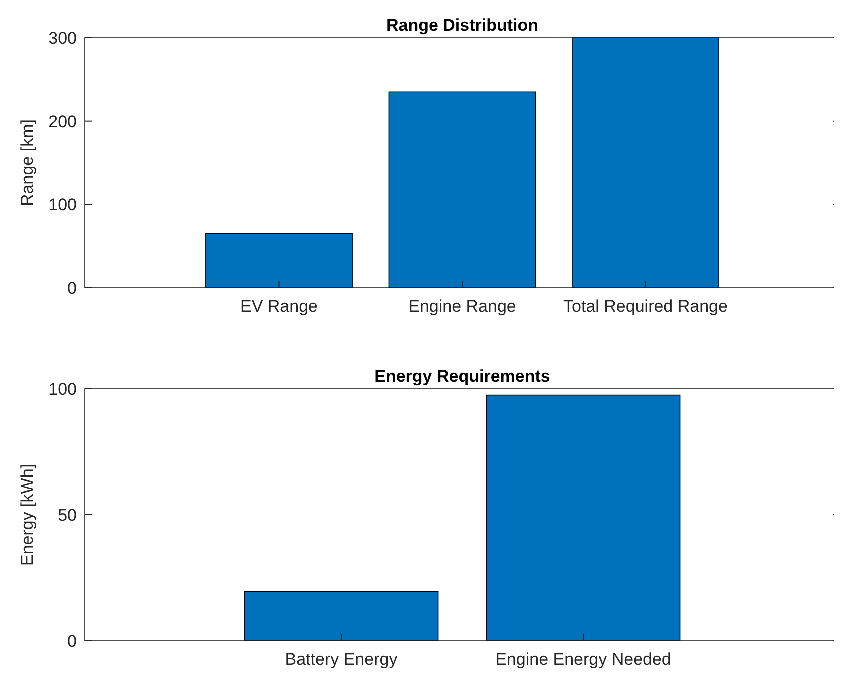 Image resolution: width=842 pixels, height=682 pixels. I want to click on chart-title: Energy Requirements, so click(462, 376).